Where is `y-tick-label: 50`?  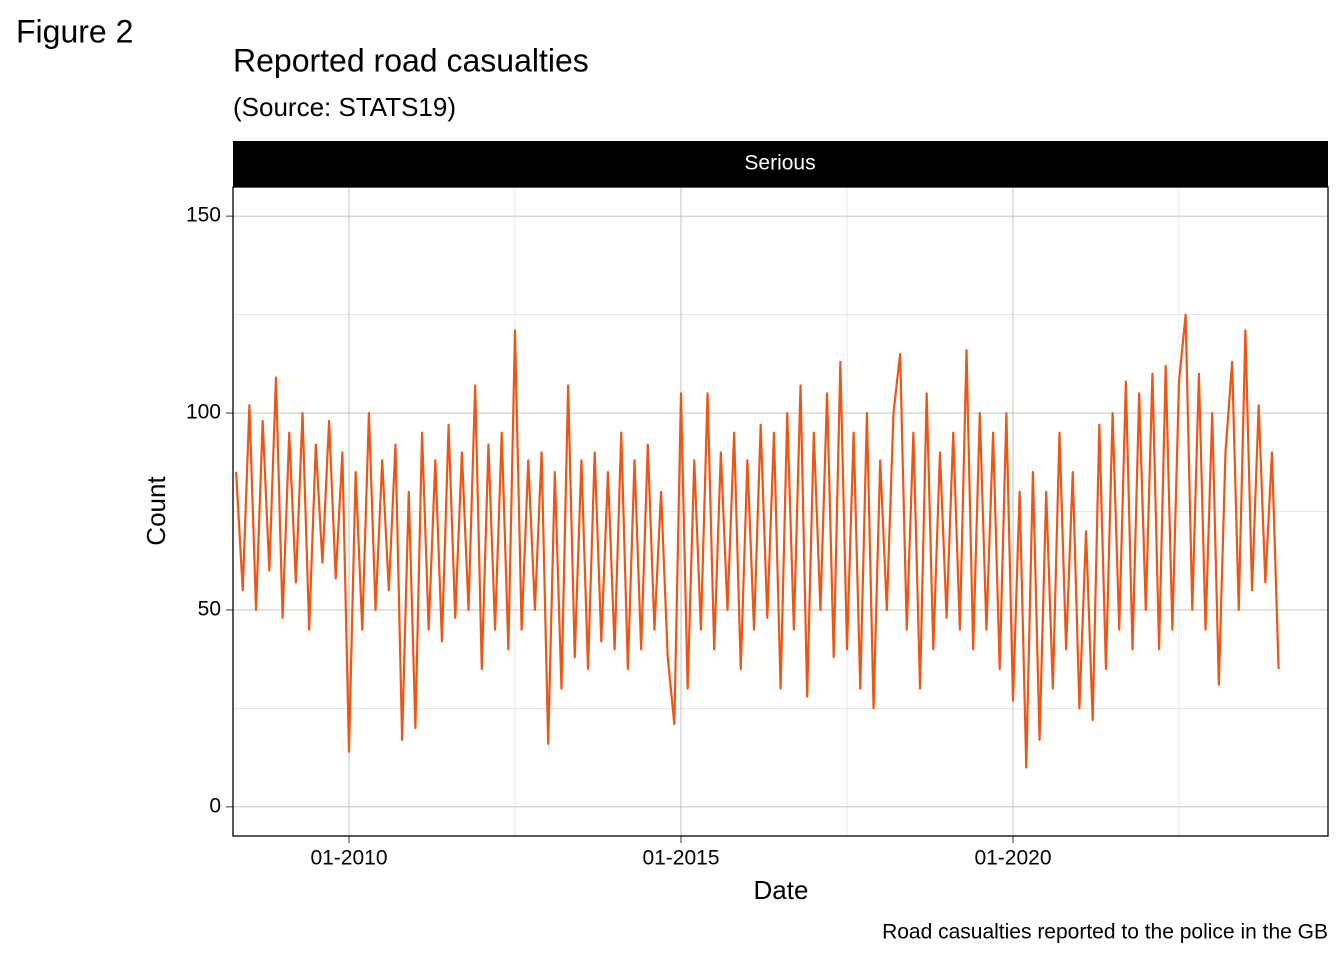 y-tick-label: 50 is located at coordinates (209, 608).